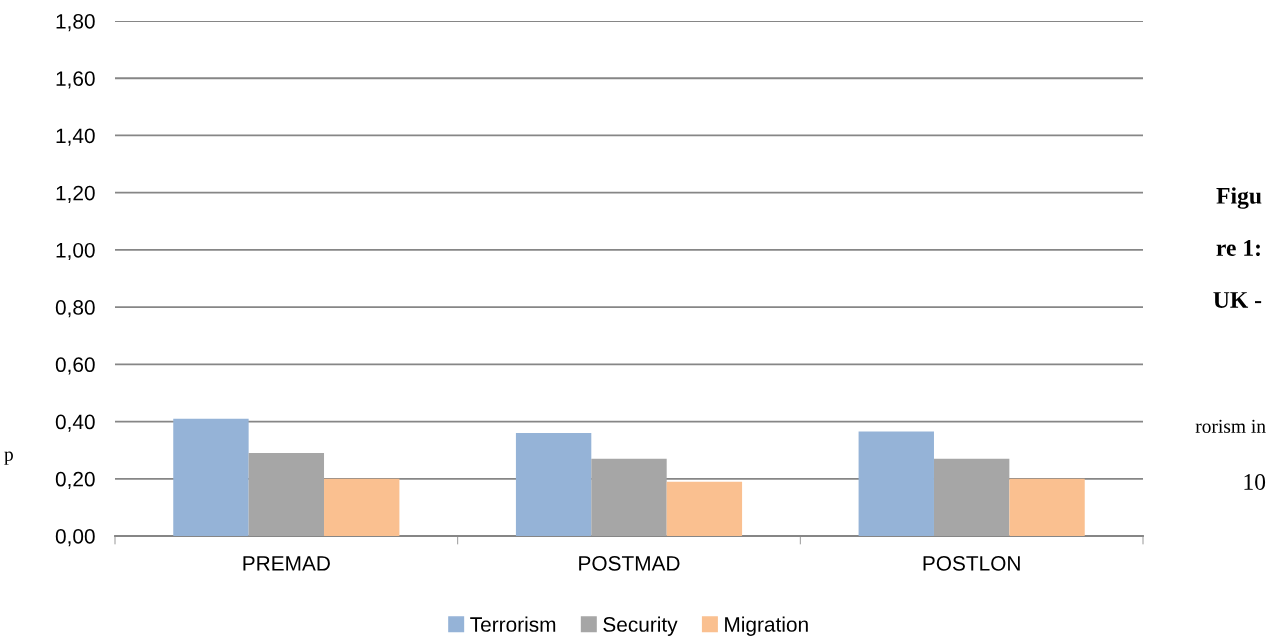 The image size is (1270, 636). What do you see at coordinates (75, 194) in the screenshot?
I see `y-tick-label: 1,20` at bounding box center [75, 194].